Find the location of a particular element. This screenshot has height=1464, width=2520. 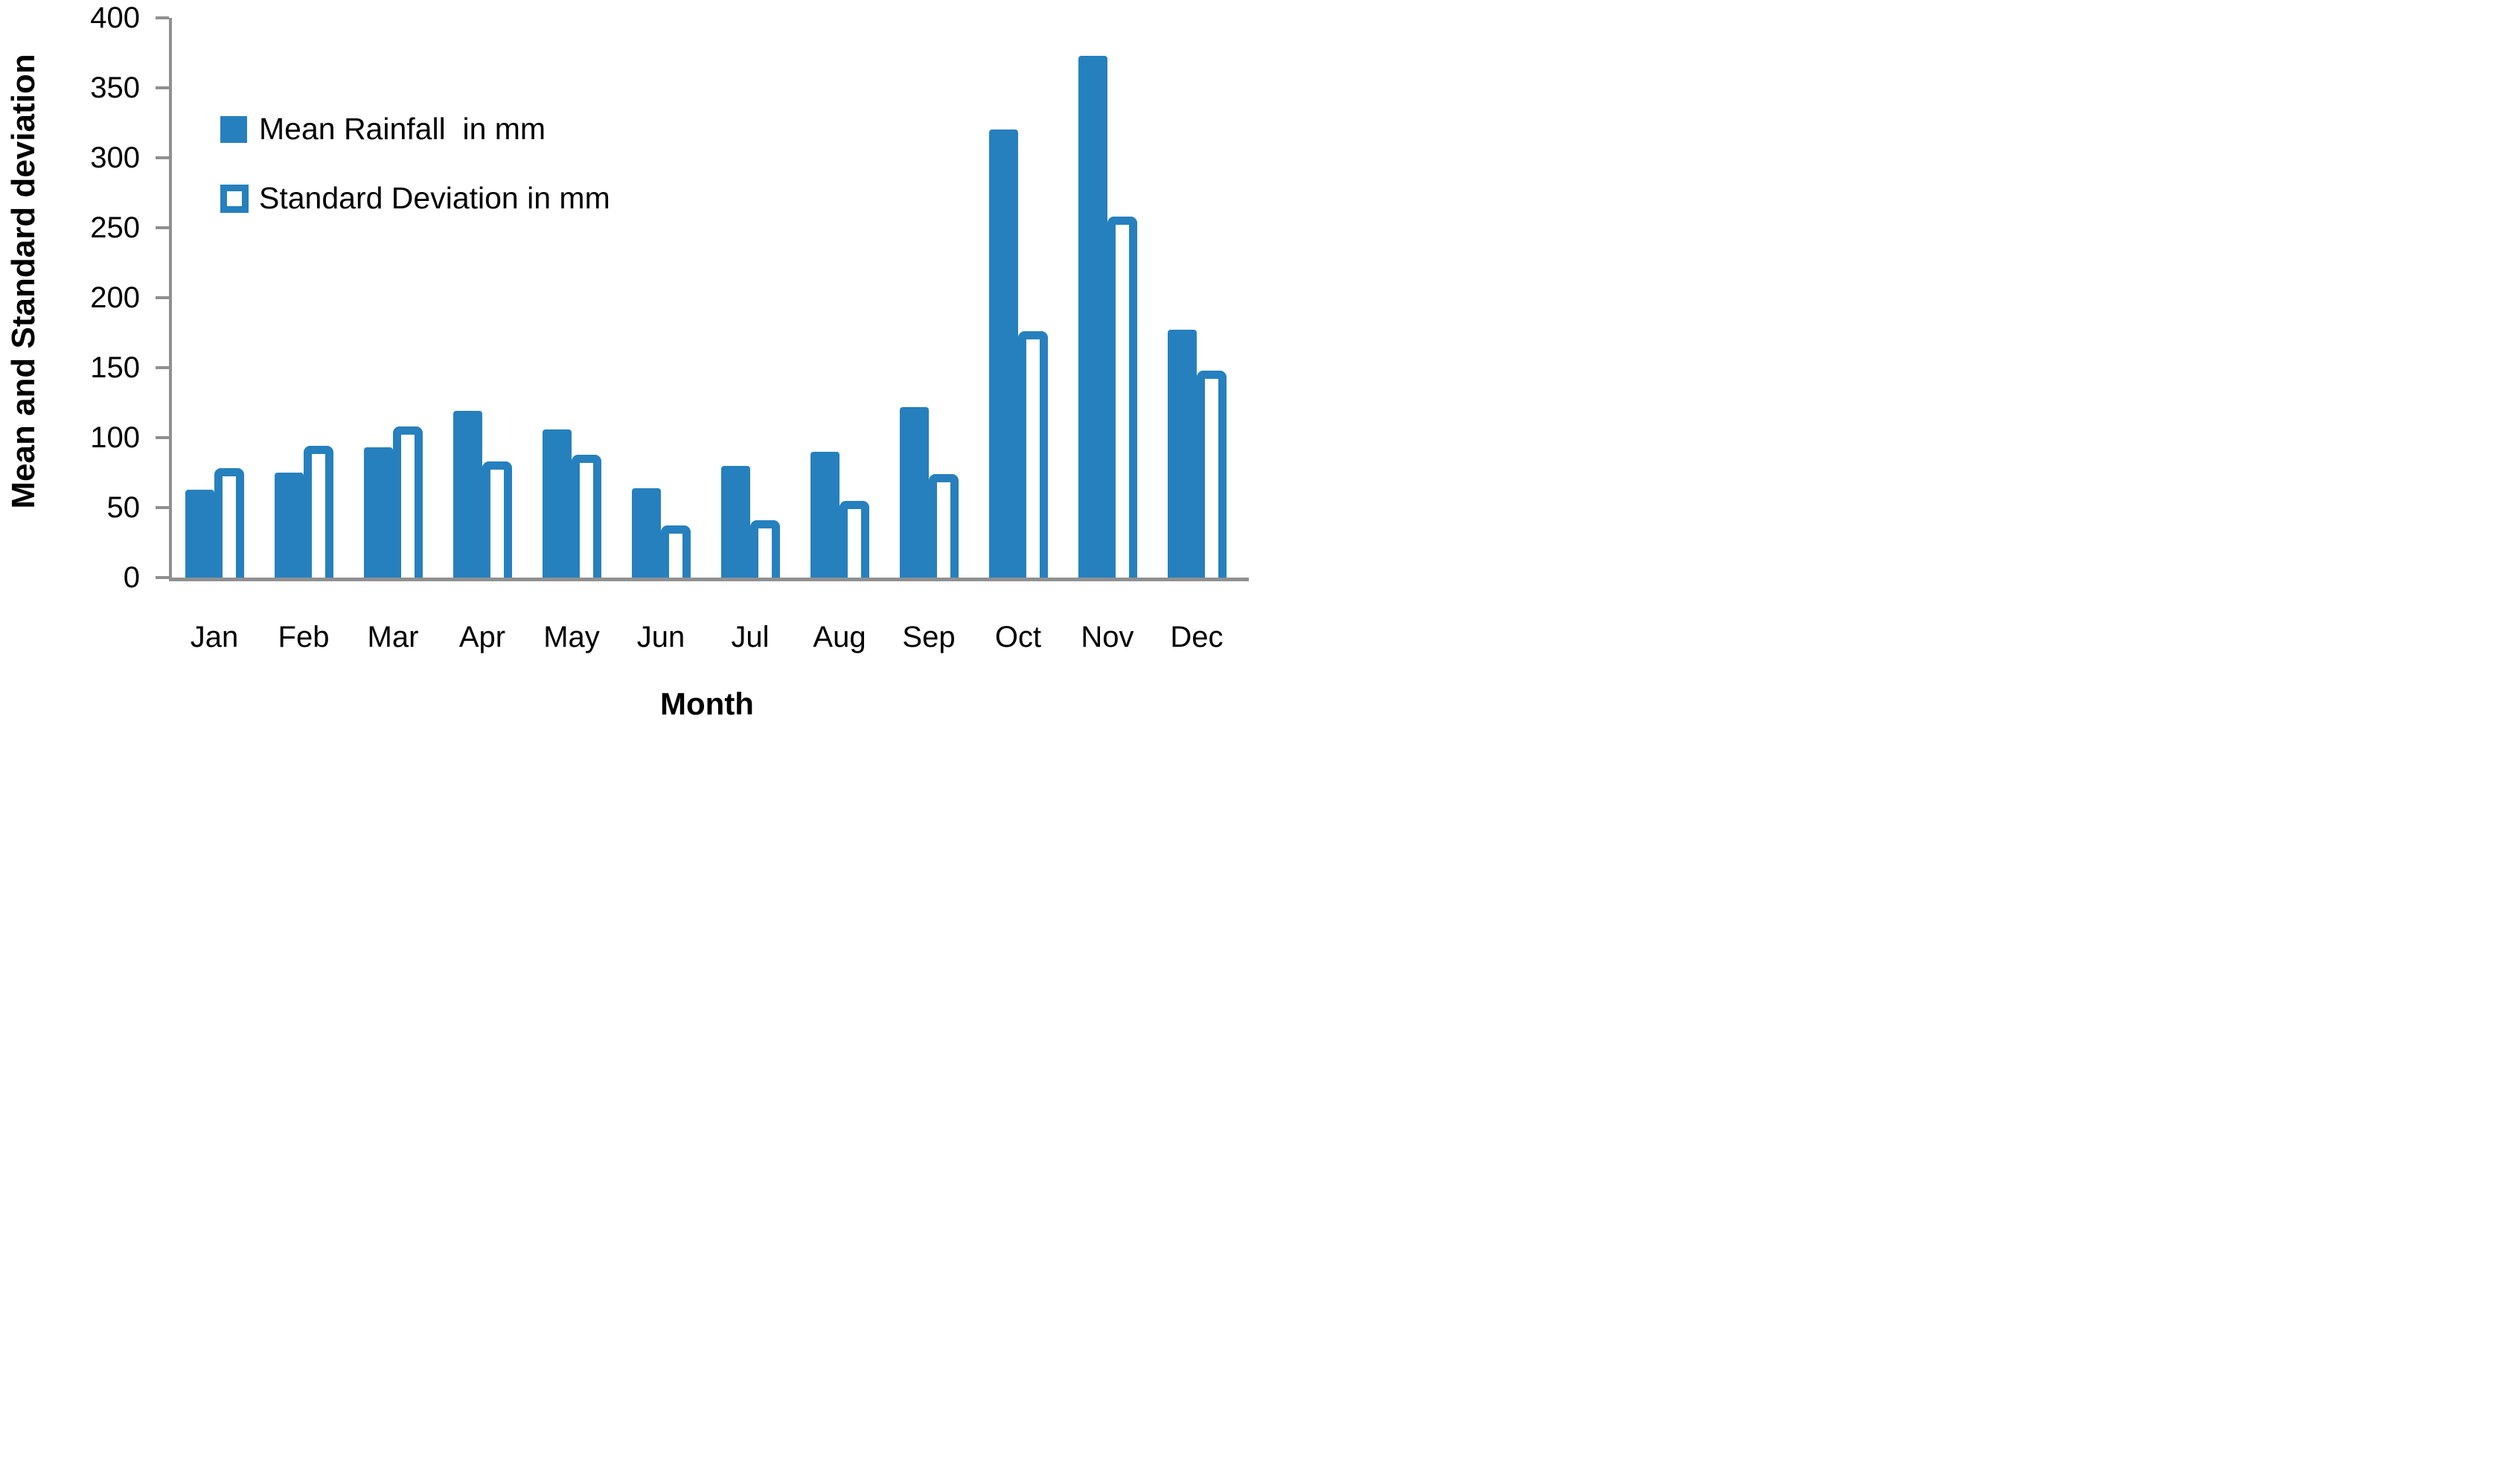

x-tick-label-May: May is located at coordinates (571, 637).